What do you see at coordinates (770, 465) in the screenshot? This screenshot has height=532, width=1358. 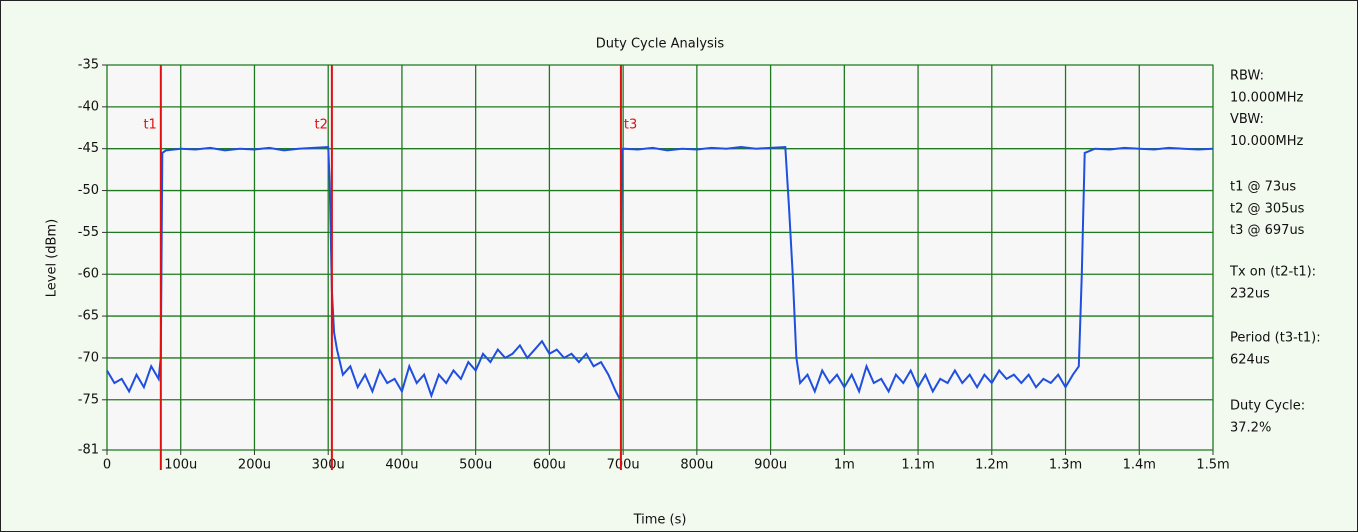 I see `x-tick-label: 900u` at bounding box center [770, 465].